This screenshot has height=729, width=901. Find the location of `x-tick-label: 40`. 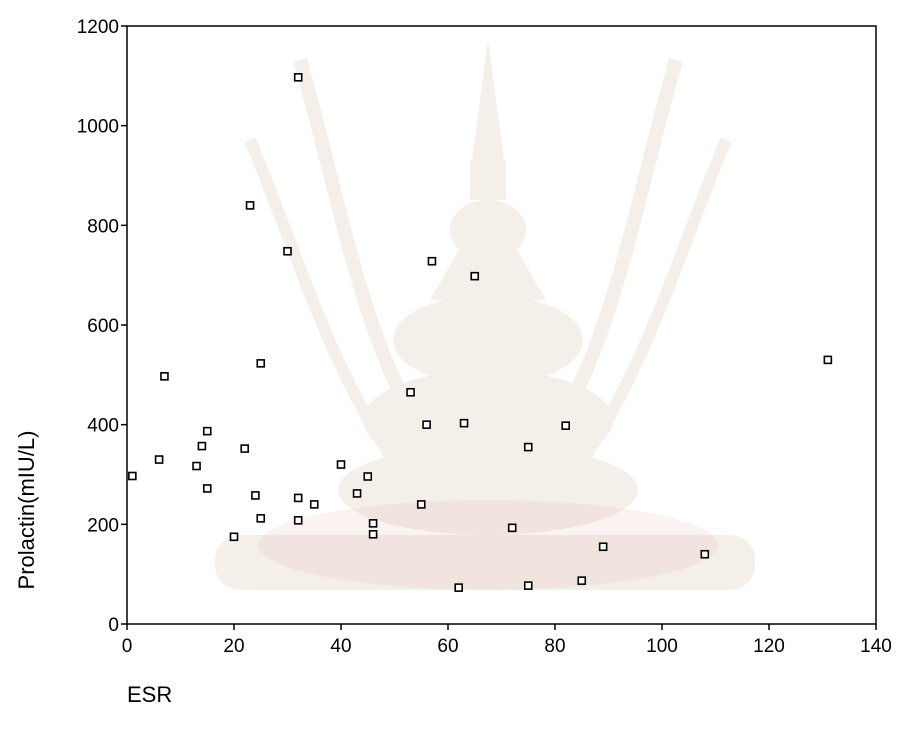

x-tick-label: 40 is located at coordinates (340, 646).